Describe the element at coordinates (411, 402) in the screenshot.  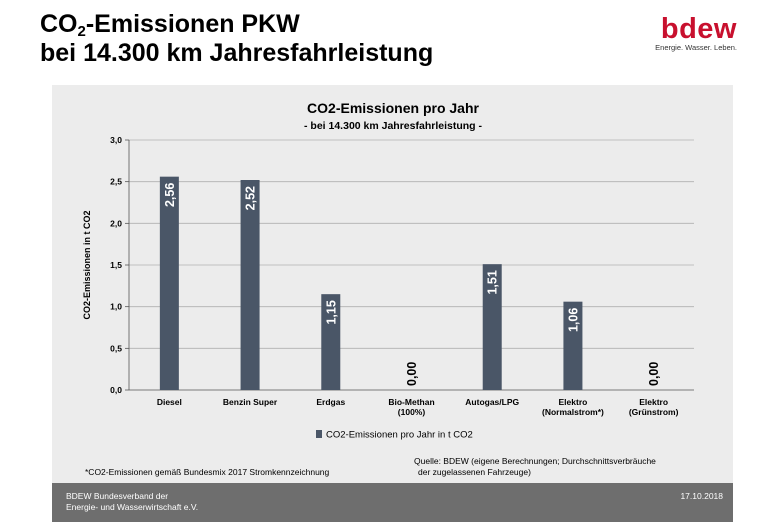
I see `x-tick-label: Bio-Methan` at that location.